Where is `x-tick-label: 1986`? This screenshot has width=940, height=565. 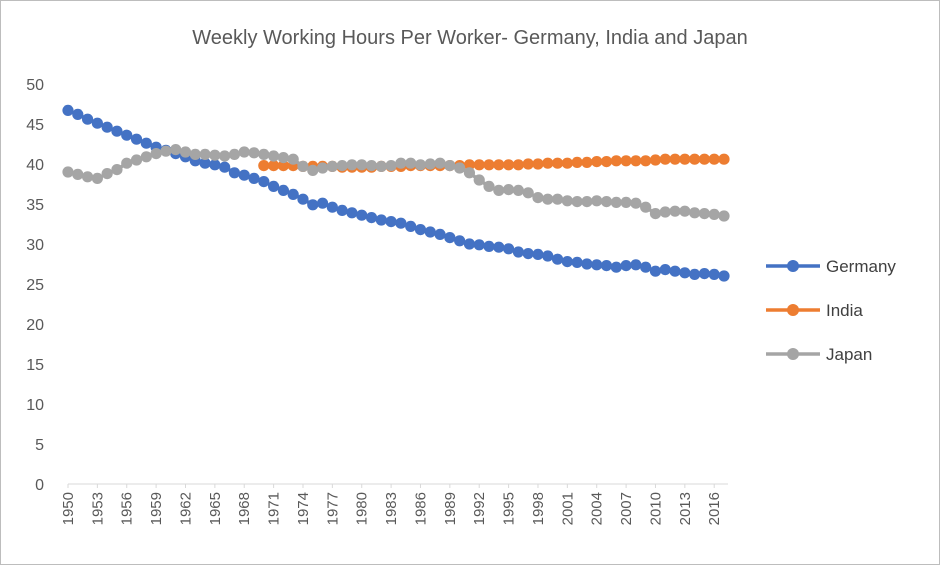
x-tick-label: 1986 is located at coordinates (420, 508).